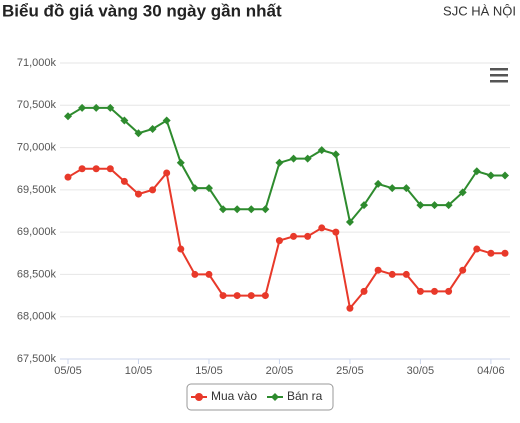  What do you see at coordinates (260, 397) in the screenshot?
I see `legend-box` at bounding box center [260, 397].